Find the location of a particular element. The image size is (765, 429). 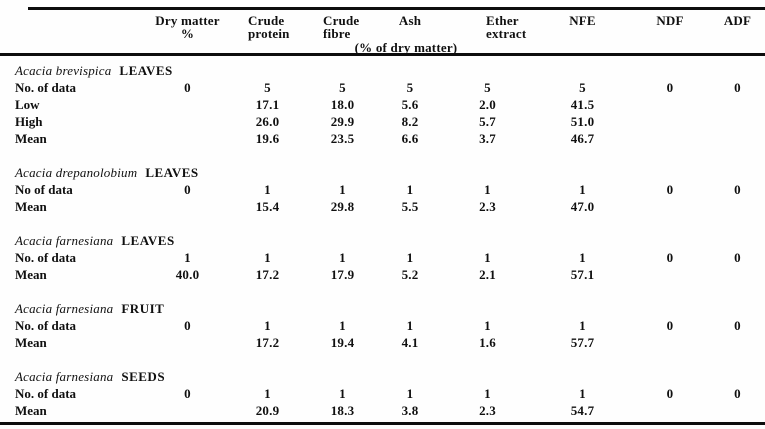

row-label: No of data is located at coordinates (44, 189).